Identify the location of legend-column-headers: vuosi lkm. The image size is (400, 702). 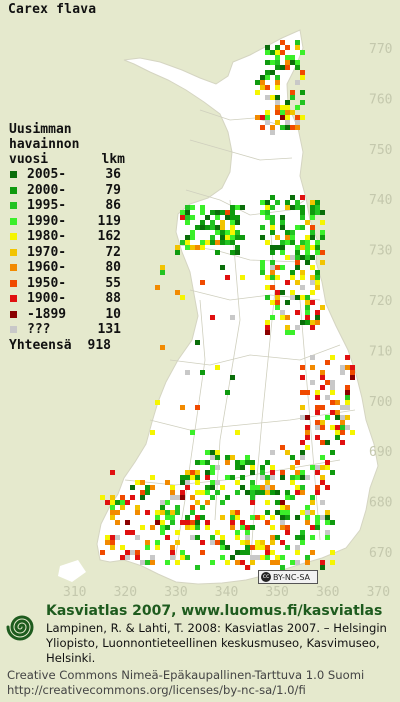
(67, 159).